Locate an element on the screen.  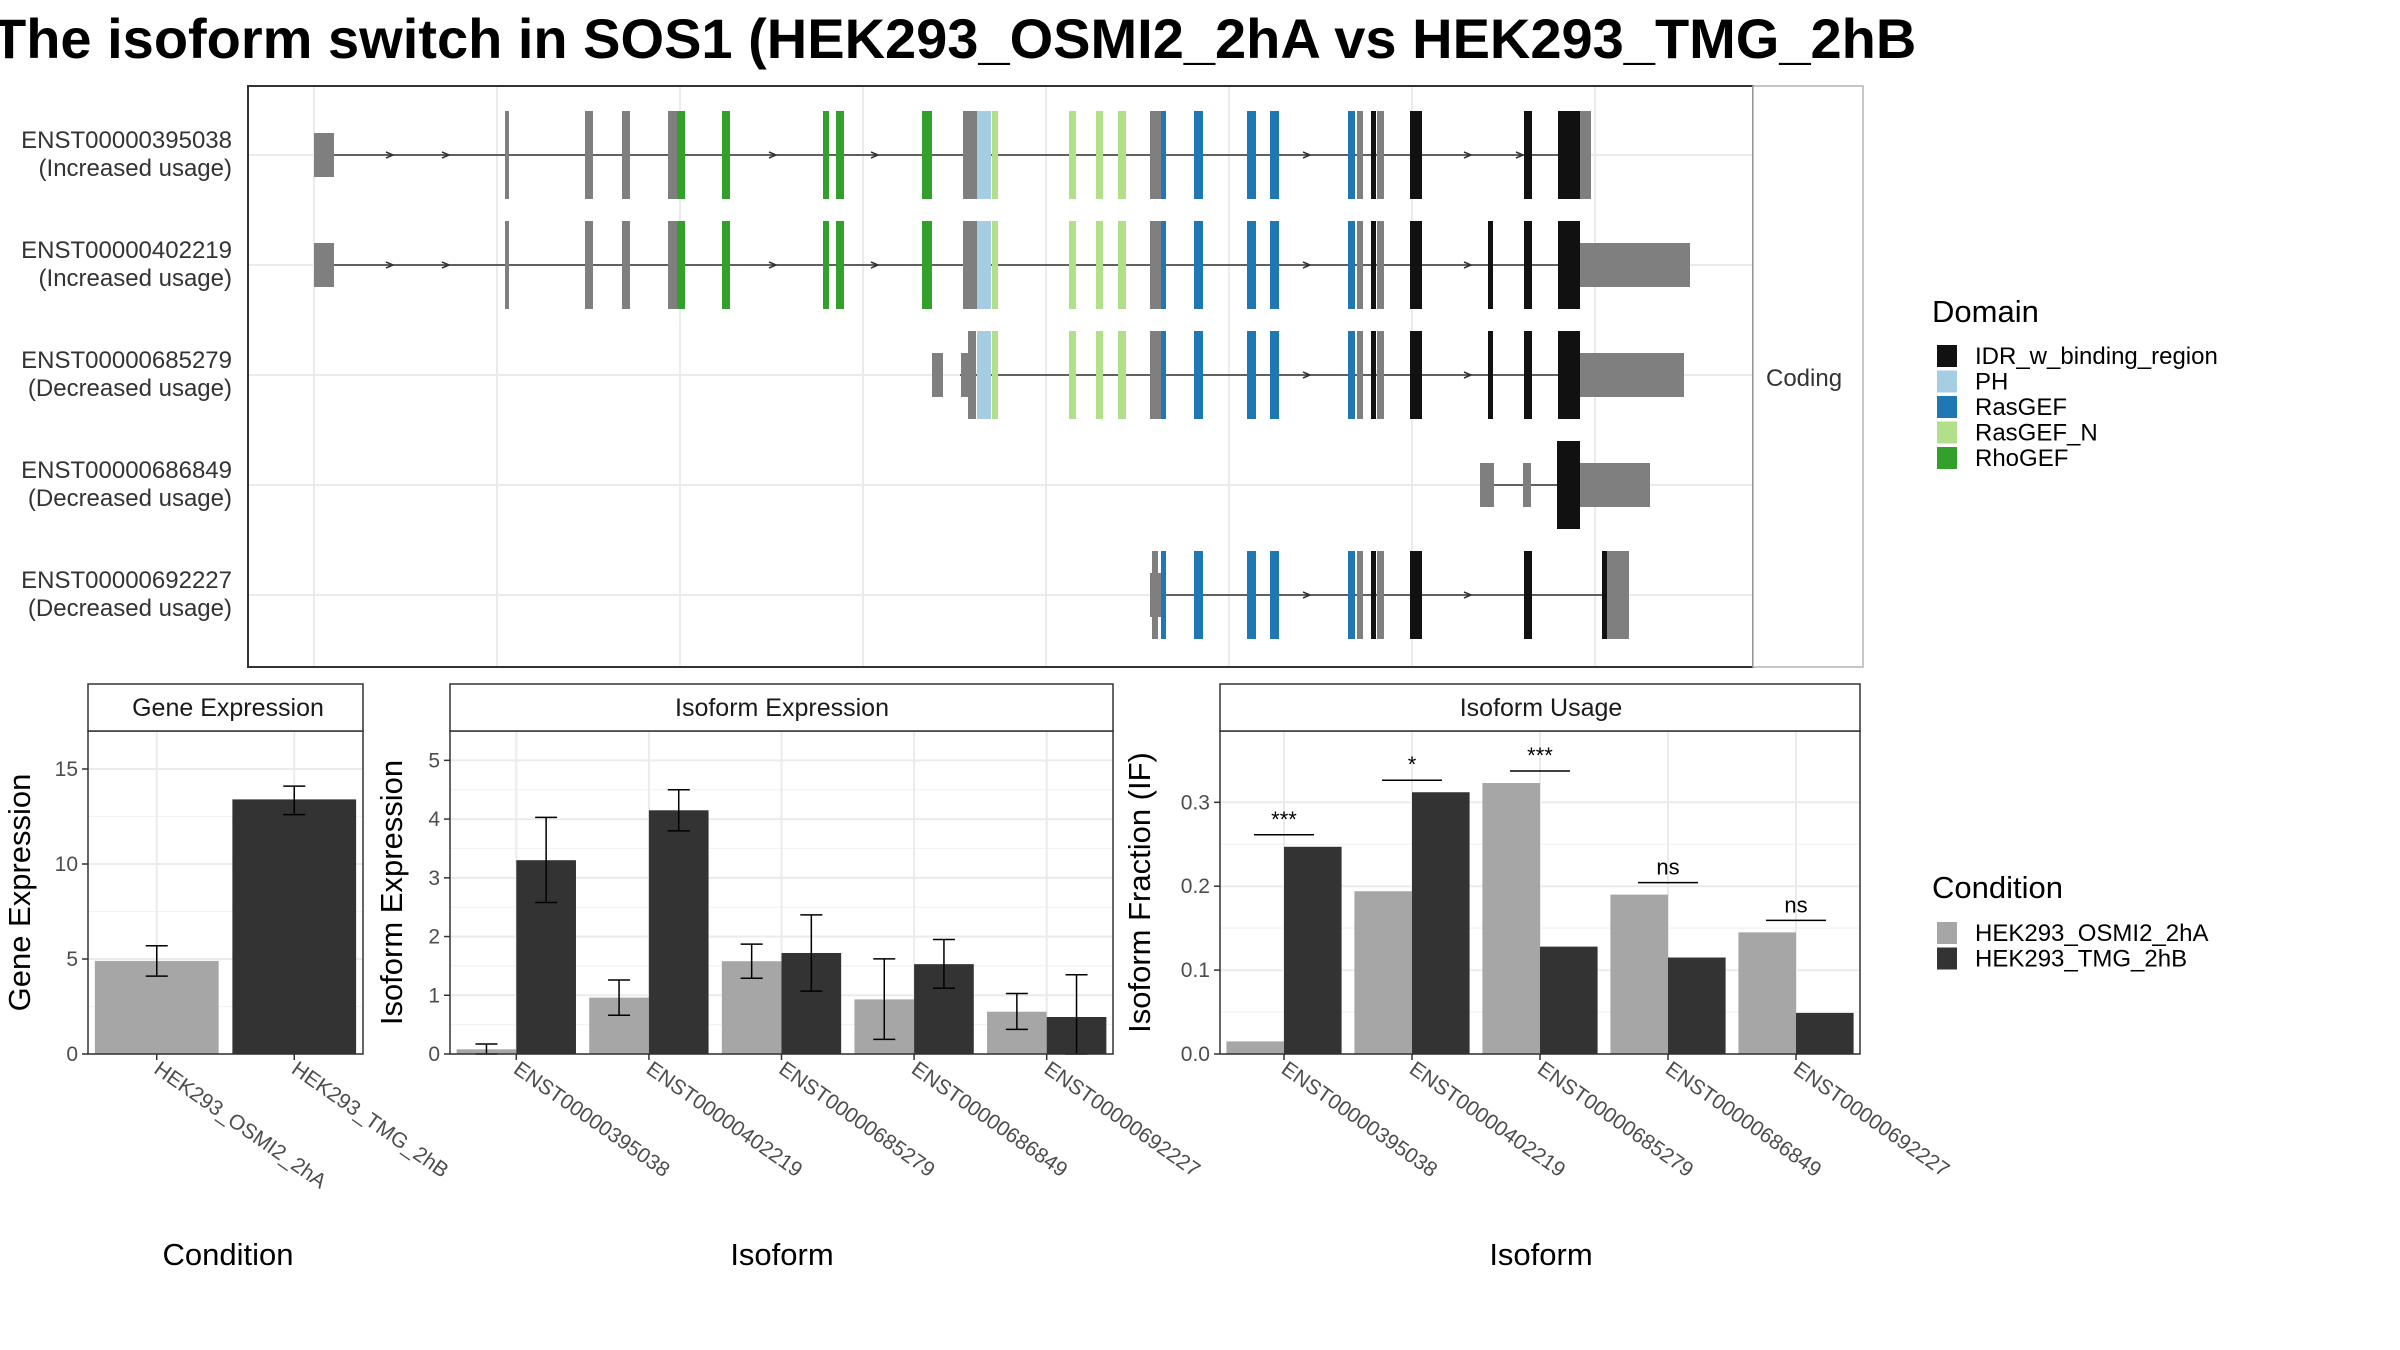
y-tick-label: 0.0 is located at coordinates (1195, 1054).